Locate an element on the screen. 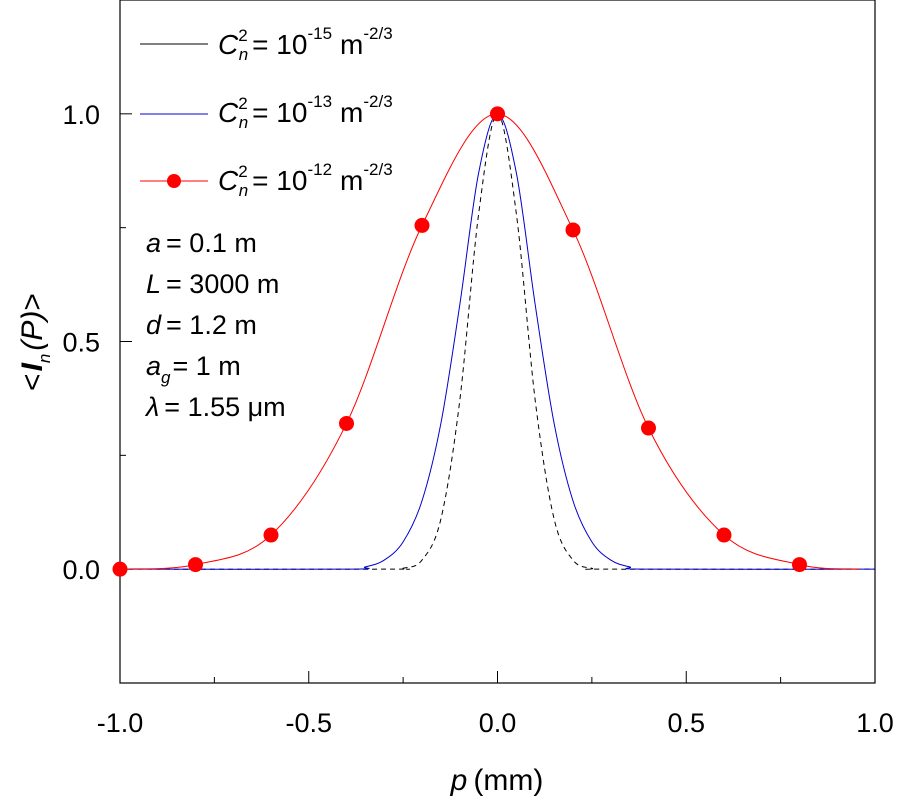  legend-entry-2: C2 n = 10-13 m-2/3 is located at coordinates (305, 112).